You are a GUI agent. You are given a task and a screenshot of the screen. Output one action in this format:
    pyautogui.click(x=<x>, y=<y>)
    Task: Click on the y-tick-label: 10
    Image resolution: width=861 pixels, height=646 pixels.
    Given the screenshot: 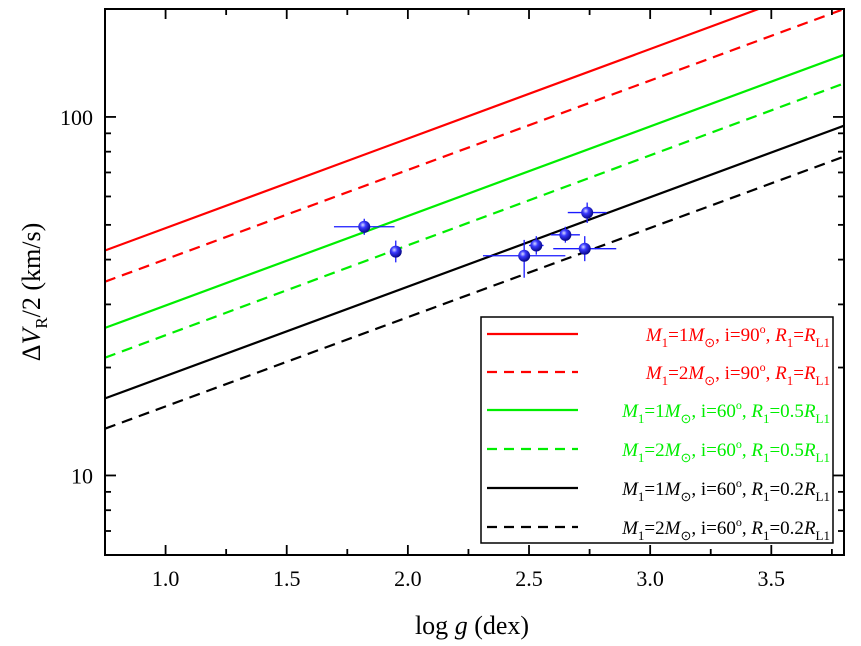 What is the action you would take?
    pyautogui.click(x=82, y=475)
    